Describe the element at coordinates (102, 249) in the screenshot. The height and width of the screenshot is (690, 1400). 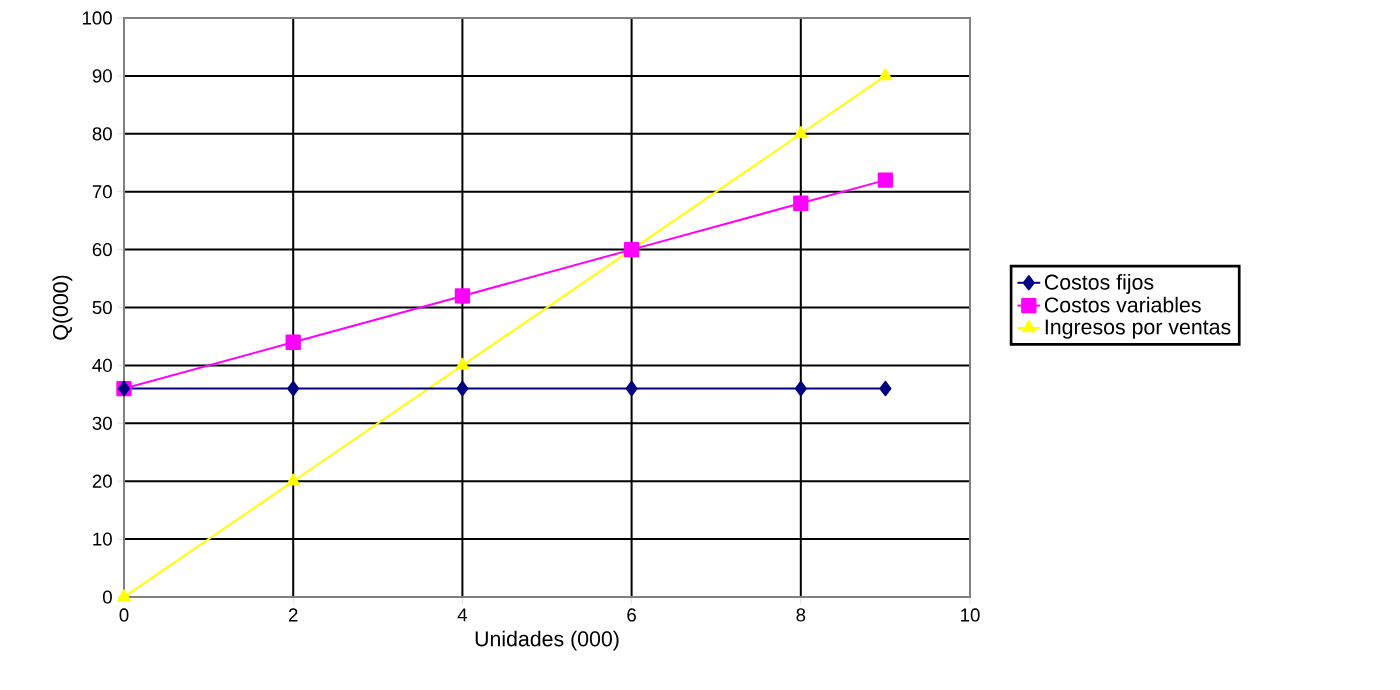
I see `y-tick-label: 60` at that location.